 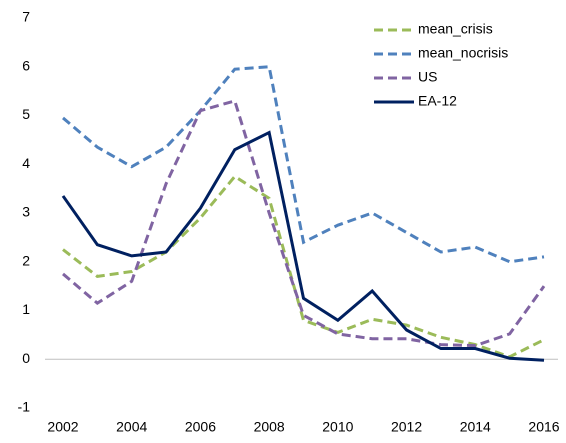 I want to click on x-tick-label: 2004, so click(x=131, y=427).